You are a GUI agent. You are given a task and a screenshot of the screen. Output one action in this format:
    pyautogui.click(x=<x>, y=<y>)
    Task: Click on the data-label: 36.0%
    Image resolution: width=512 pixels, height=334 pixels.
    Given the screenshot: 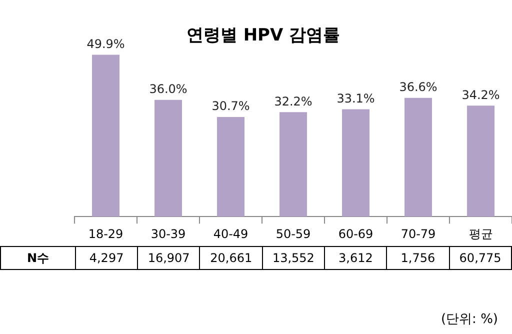 What is the action you would take?
    pyautogui.click(x=168, y=89)
    